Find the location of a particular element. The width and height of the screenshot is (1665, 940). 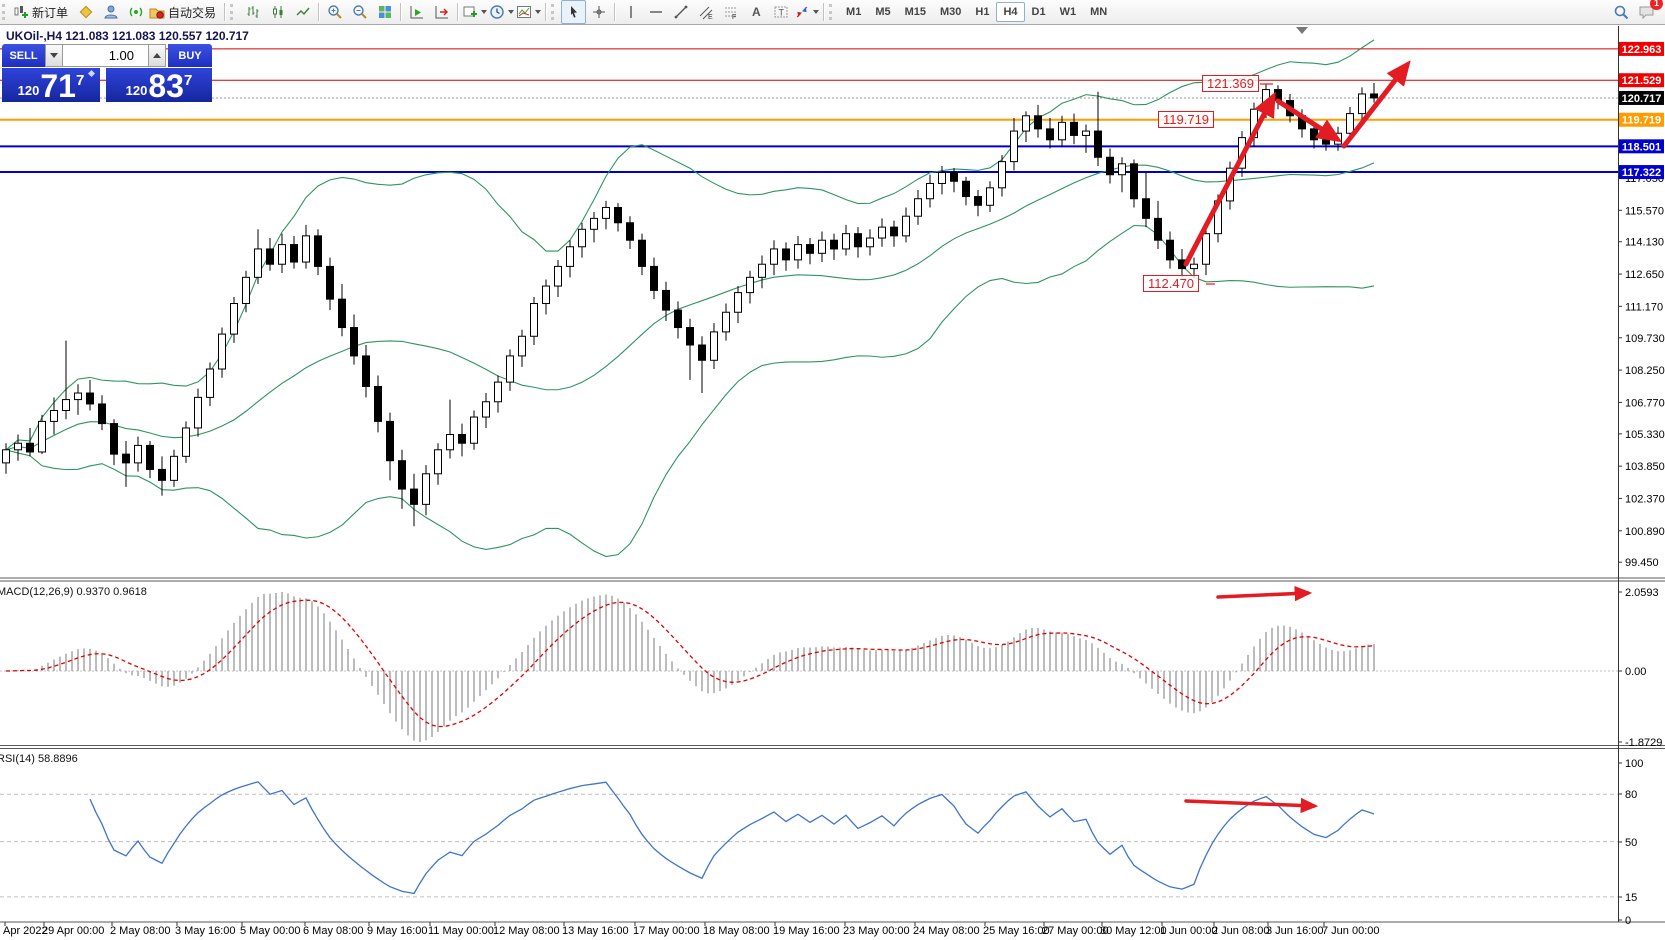

zoom-in-button is located at coordinates (334, 12).